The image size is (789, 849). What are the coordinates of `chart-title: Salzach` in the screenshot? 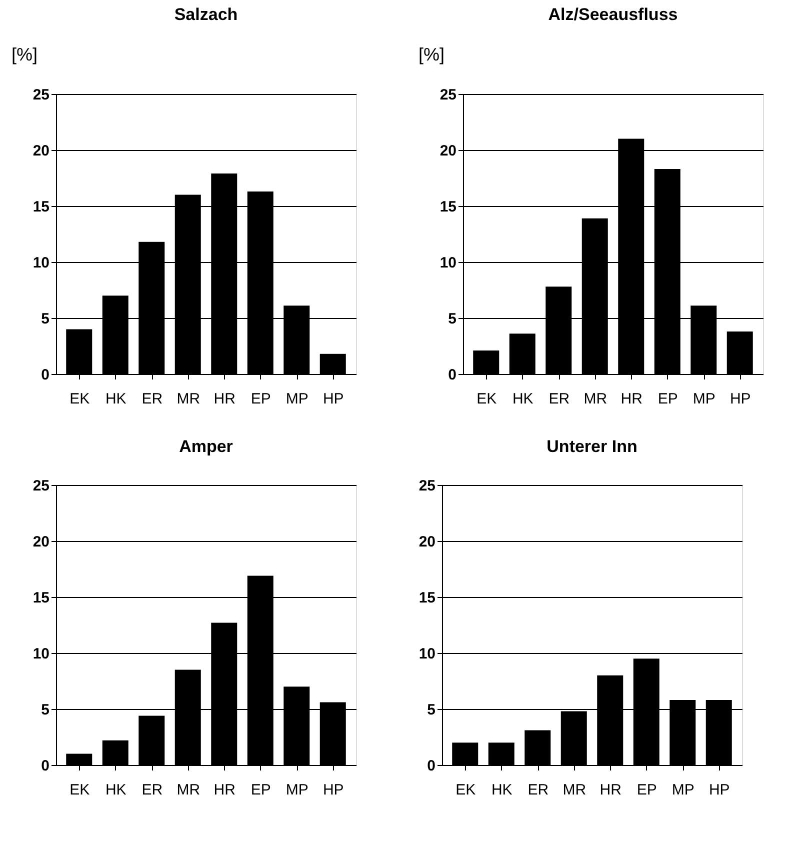 It's located at (206, 14).